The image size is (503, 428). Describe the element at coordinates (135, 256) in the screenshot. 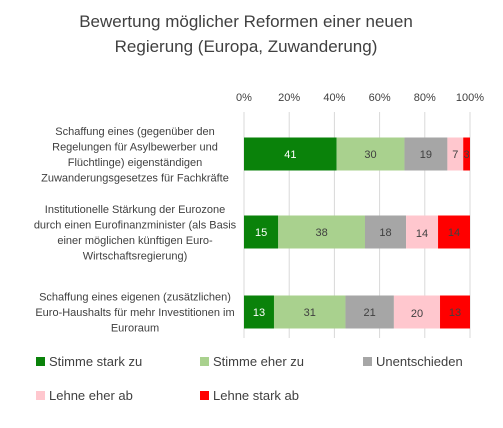

I see `category-label: Wirtschaftsregierung)` at that location.